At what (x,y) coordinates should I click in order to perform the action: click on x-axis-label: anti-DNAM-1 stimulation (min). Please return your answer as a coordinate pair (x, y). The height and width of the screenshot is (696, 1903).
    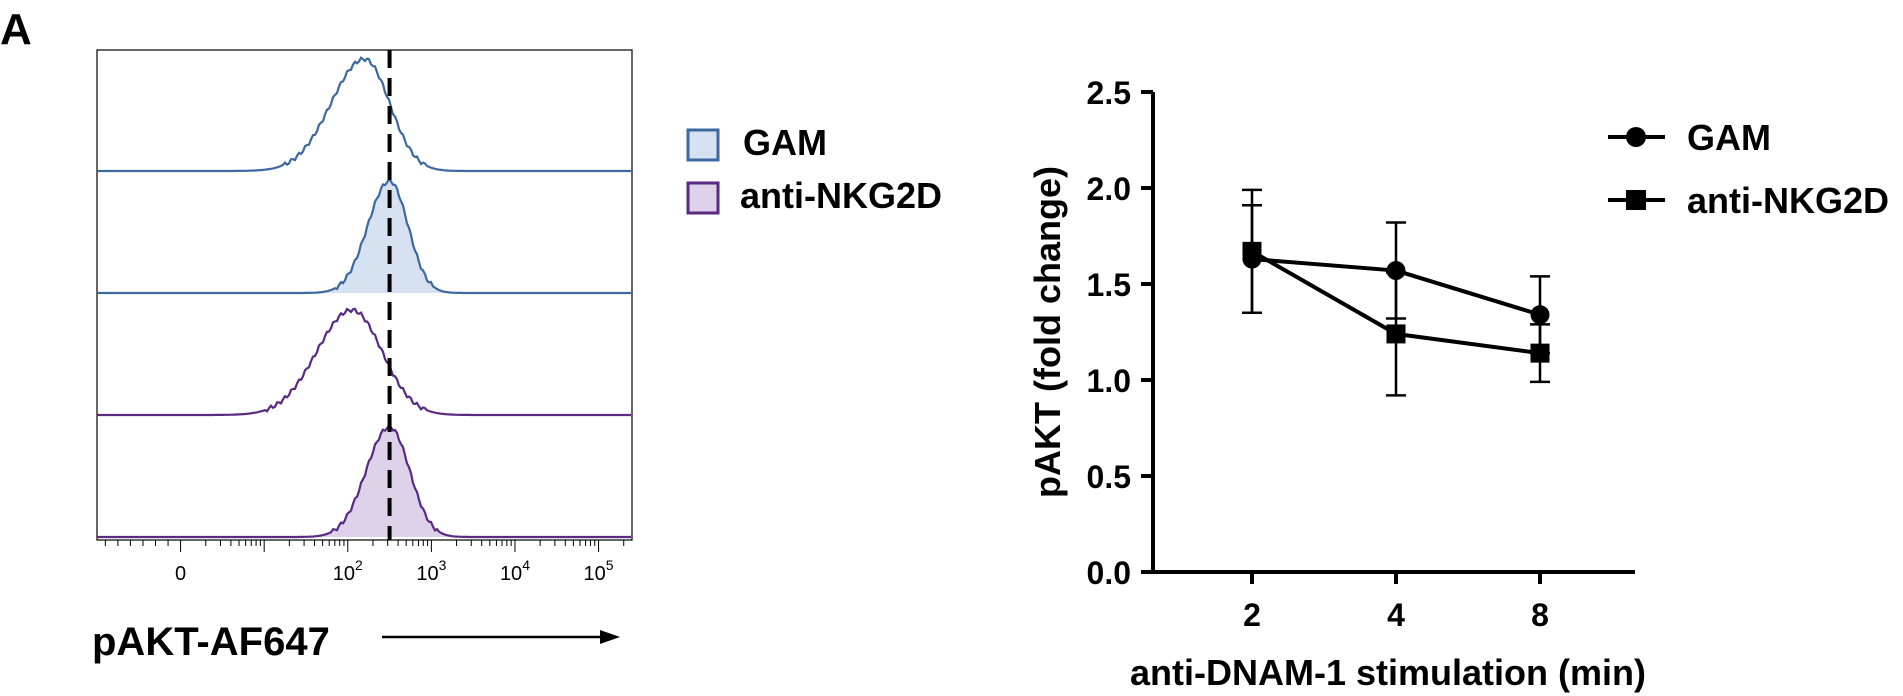
    Looking at the image, I should click on (1388, 672).